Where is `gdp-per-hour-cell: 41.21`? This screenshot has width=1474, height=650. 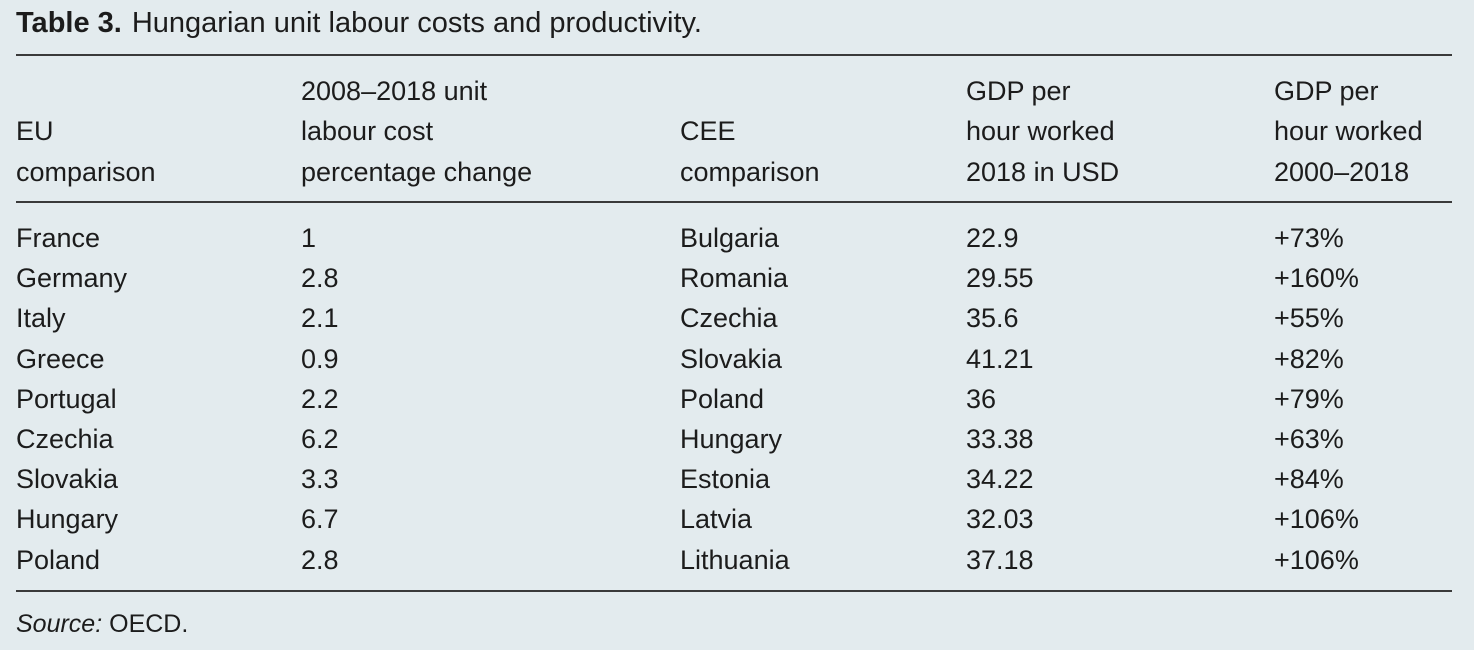 gdp-per-hour-cell: 41.21 is located at coordinates (1000, 358).